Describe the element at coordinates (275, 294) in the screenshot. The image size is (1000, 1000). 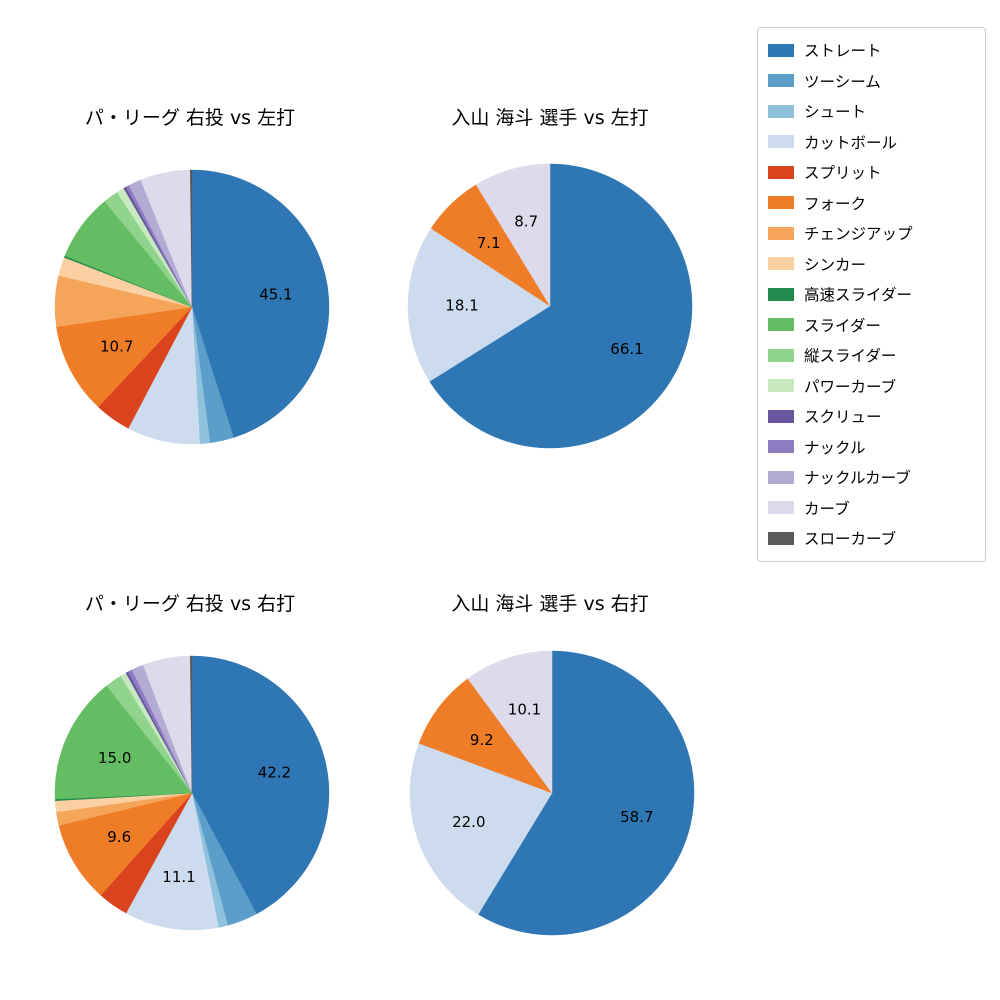
I see `pie-value-label: 45.1` at that location.